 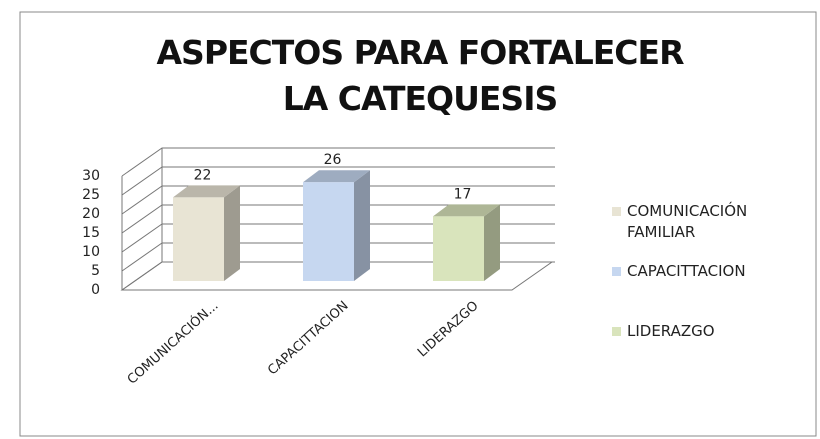 What do you see at coordinates (686, 271) in the screenshot?
I see `legend-label: CAPACITTACION` at bounding box center [686, 271].